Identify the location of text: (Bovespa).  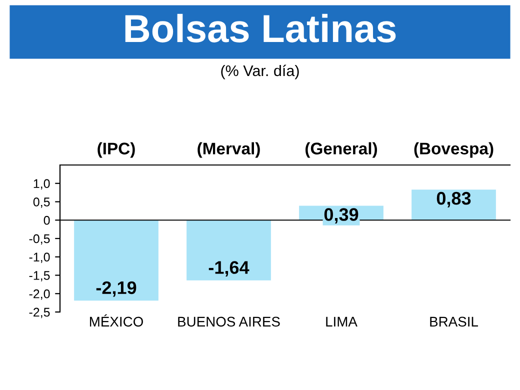
(454, 150).